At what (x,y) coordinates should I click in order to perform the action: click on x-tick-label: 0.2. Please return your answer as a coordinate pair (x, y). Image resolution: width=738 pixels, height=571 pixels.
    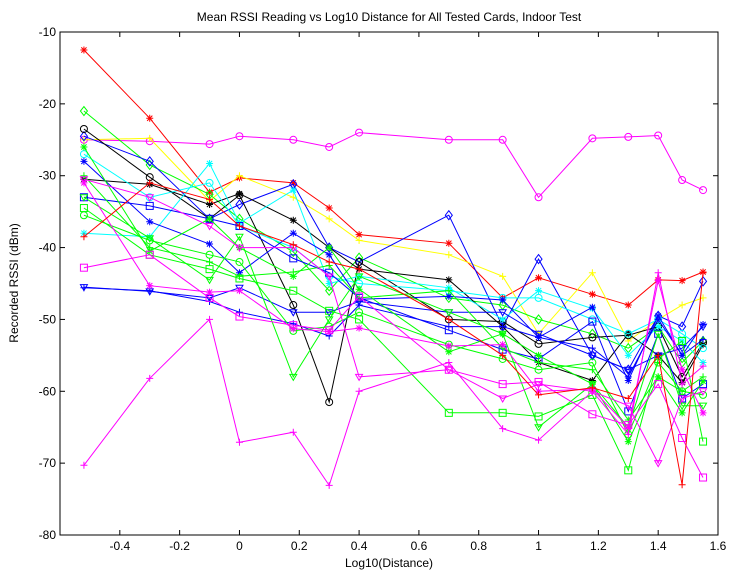
    Looking at the image, I should click on (299, 546).